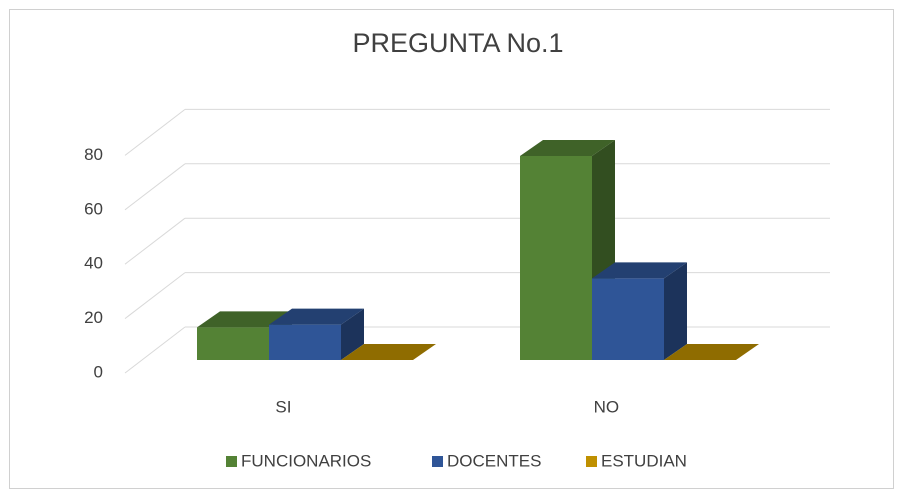 This screenshot has height=503, width=903. What do you see at coordinates (644, 460) in the screenshot?
I see `legend-label: ESTUDIAN` at bounding box center [644, 460].